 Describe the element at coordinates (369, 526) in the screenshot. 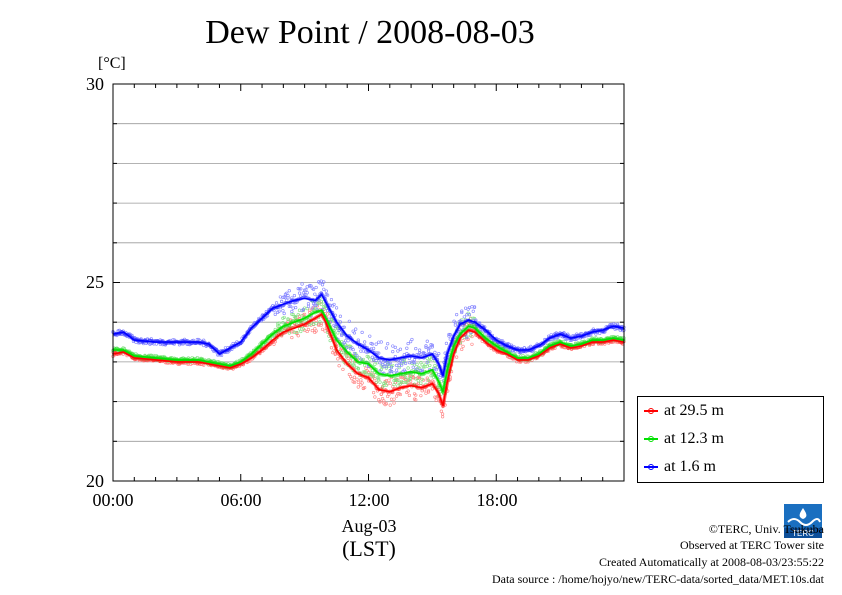

I see `x-axis-date-label: Aug-03` at that location.